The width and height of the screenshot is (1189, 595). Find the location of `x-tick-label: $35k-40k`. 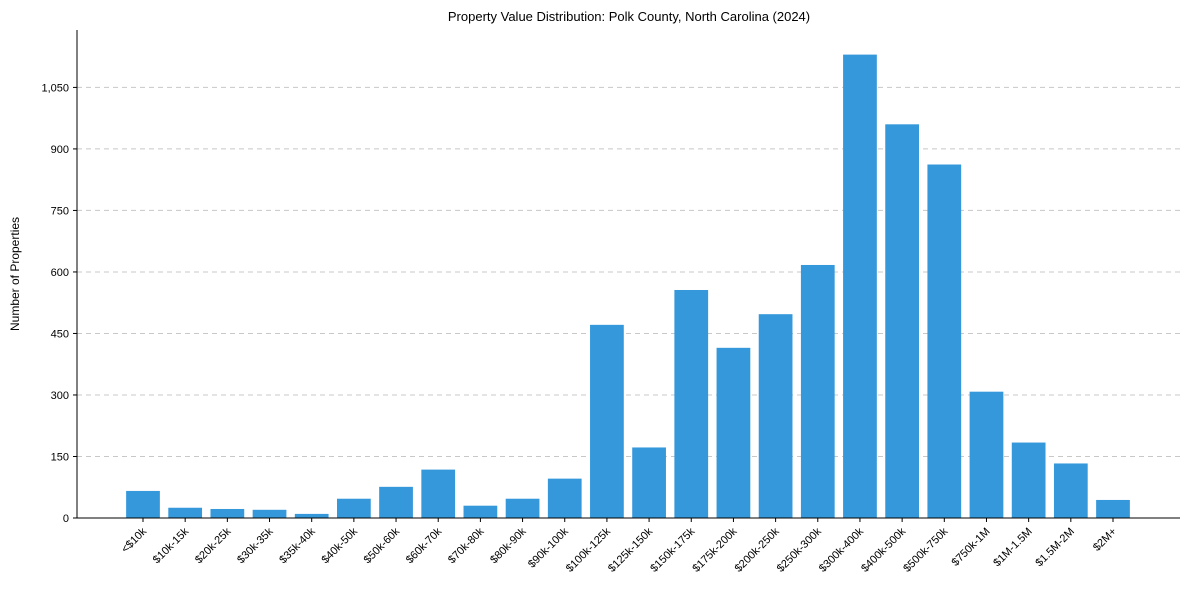

x-tick-label: $35k-40k is located at coordinates (297, 545).